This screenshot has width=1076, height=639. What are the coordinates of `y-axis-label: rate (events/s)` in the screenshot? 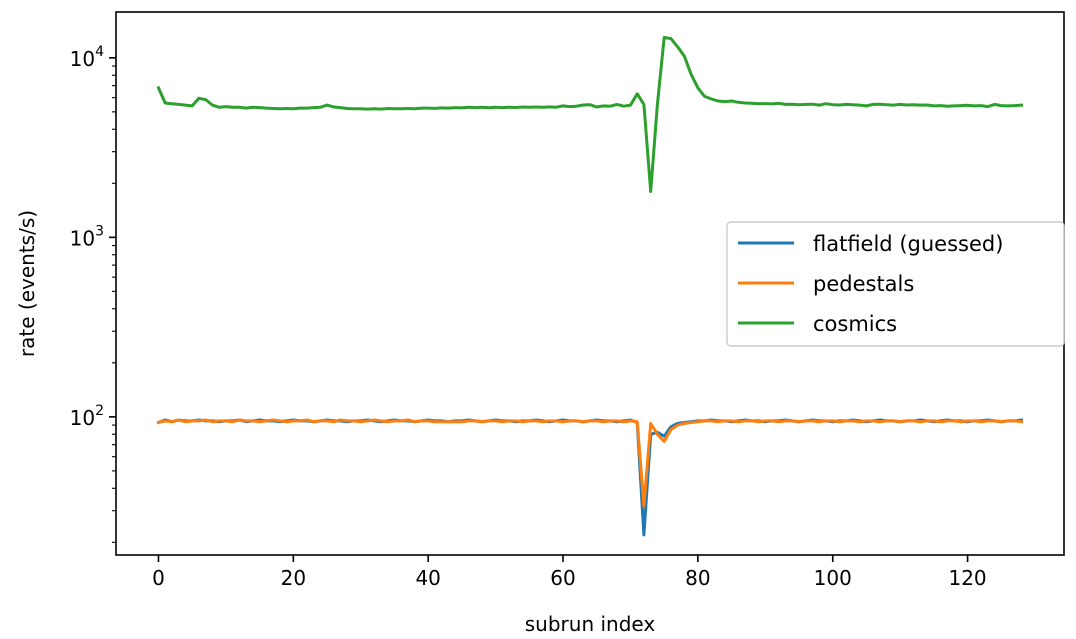 It's located at (27, 283).